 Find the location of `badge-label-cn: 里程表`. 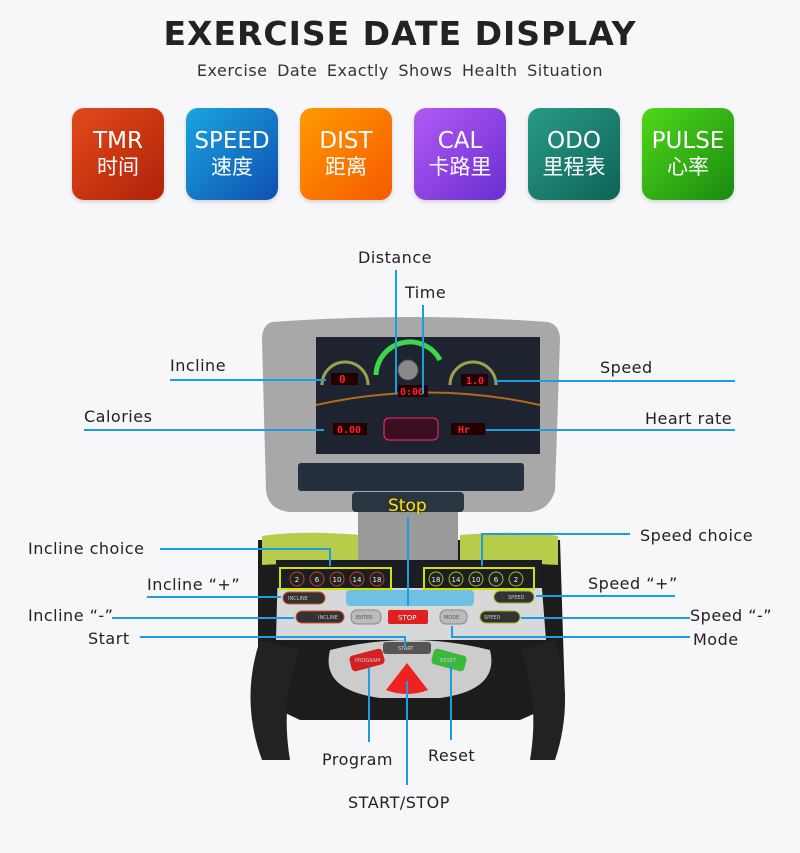

badge-label-cn: 里程表 is located at coordinates (574, 167).